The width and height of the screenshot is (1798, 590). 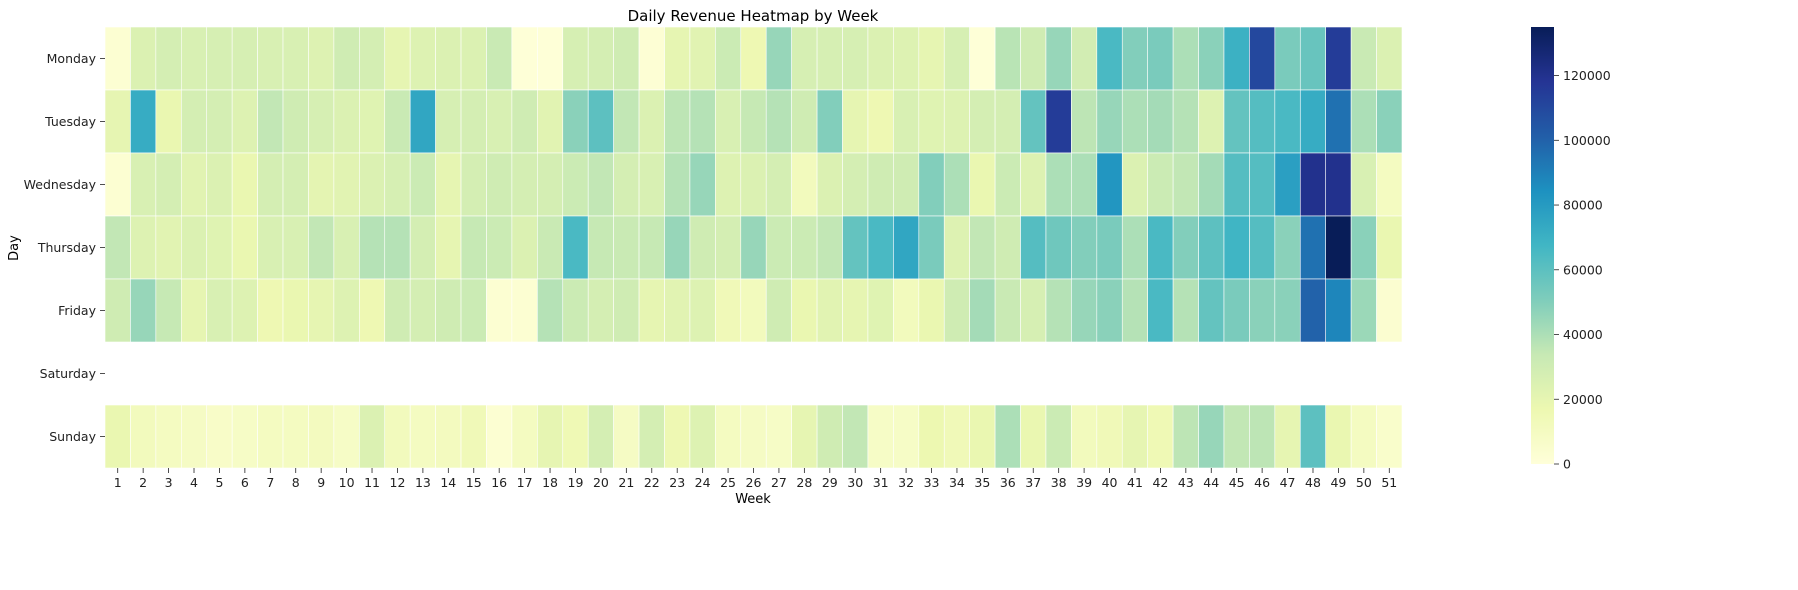 I want to click on colorbar-tick-label: 60000, so click(x=1583, y=269).